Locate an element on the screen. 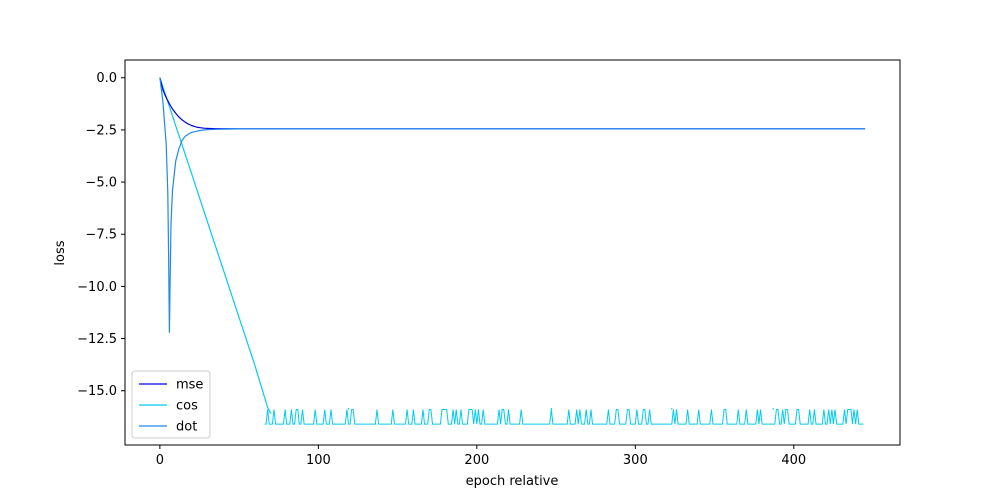 Image resolution: width=1000 pixels, height=500 pixels. x-axis-label: epoch relative is located at coordinates (512, 481).